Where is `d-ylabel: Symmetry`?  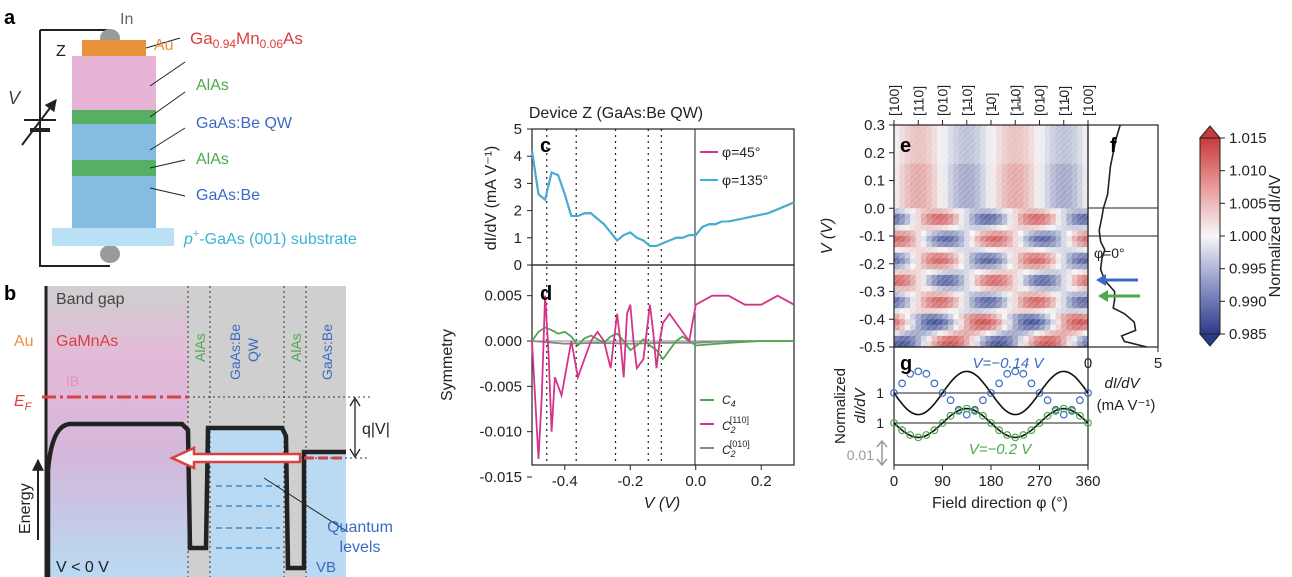 d-ylabel: Symmetry is located at coordinates (447, 365).